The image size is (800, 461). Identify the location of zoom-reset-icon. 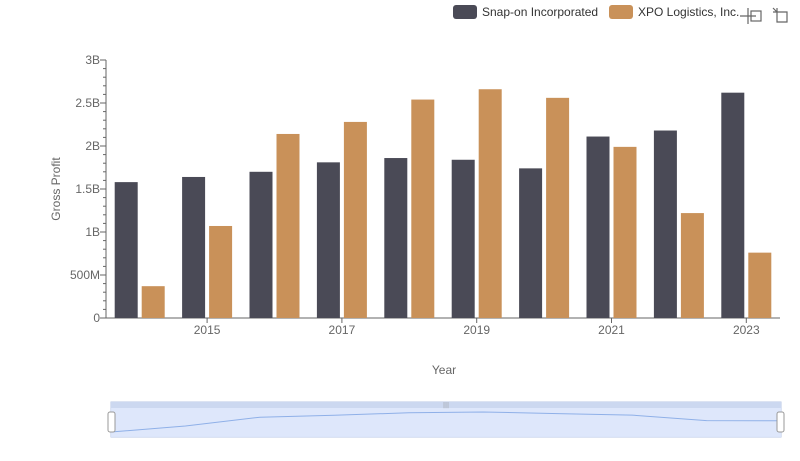
(780, 15).